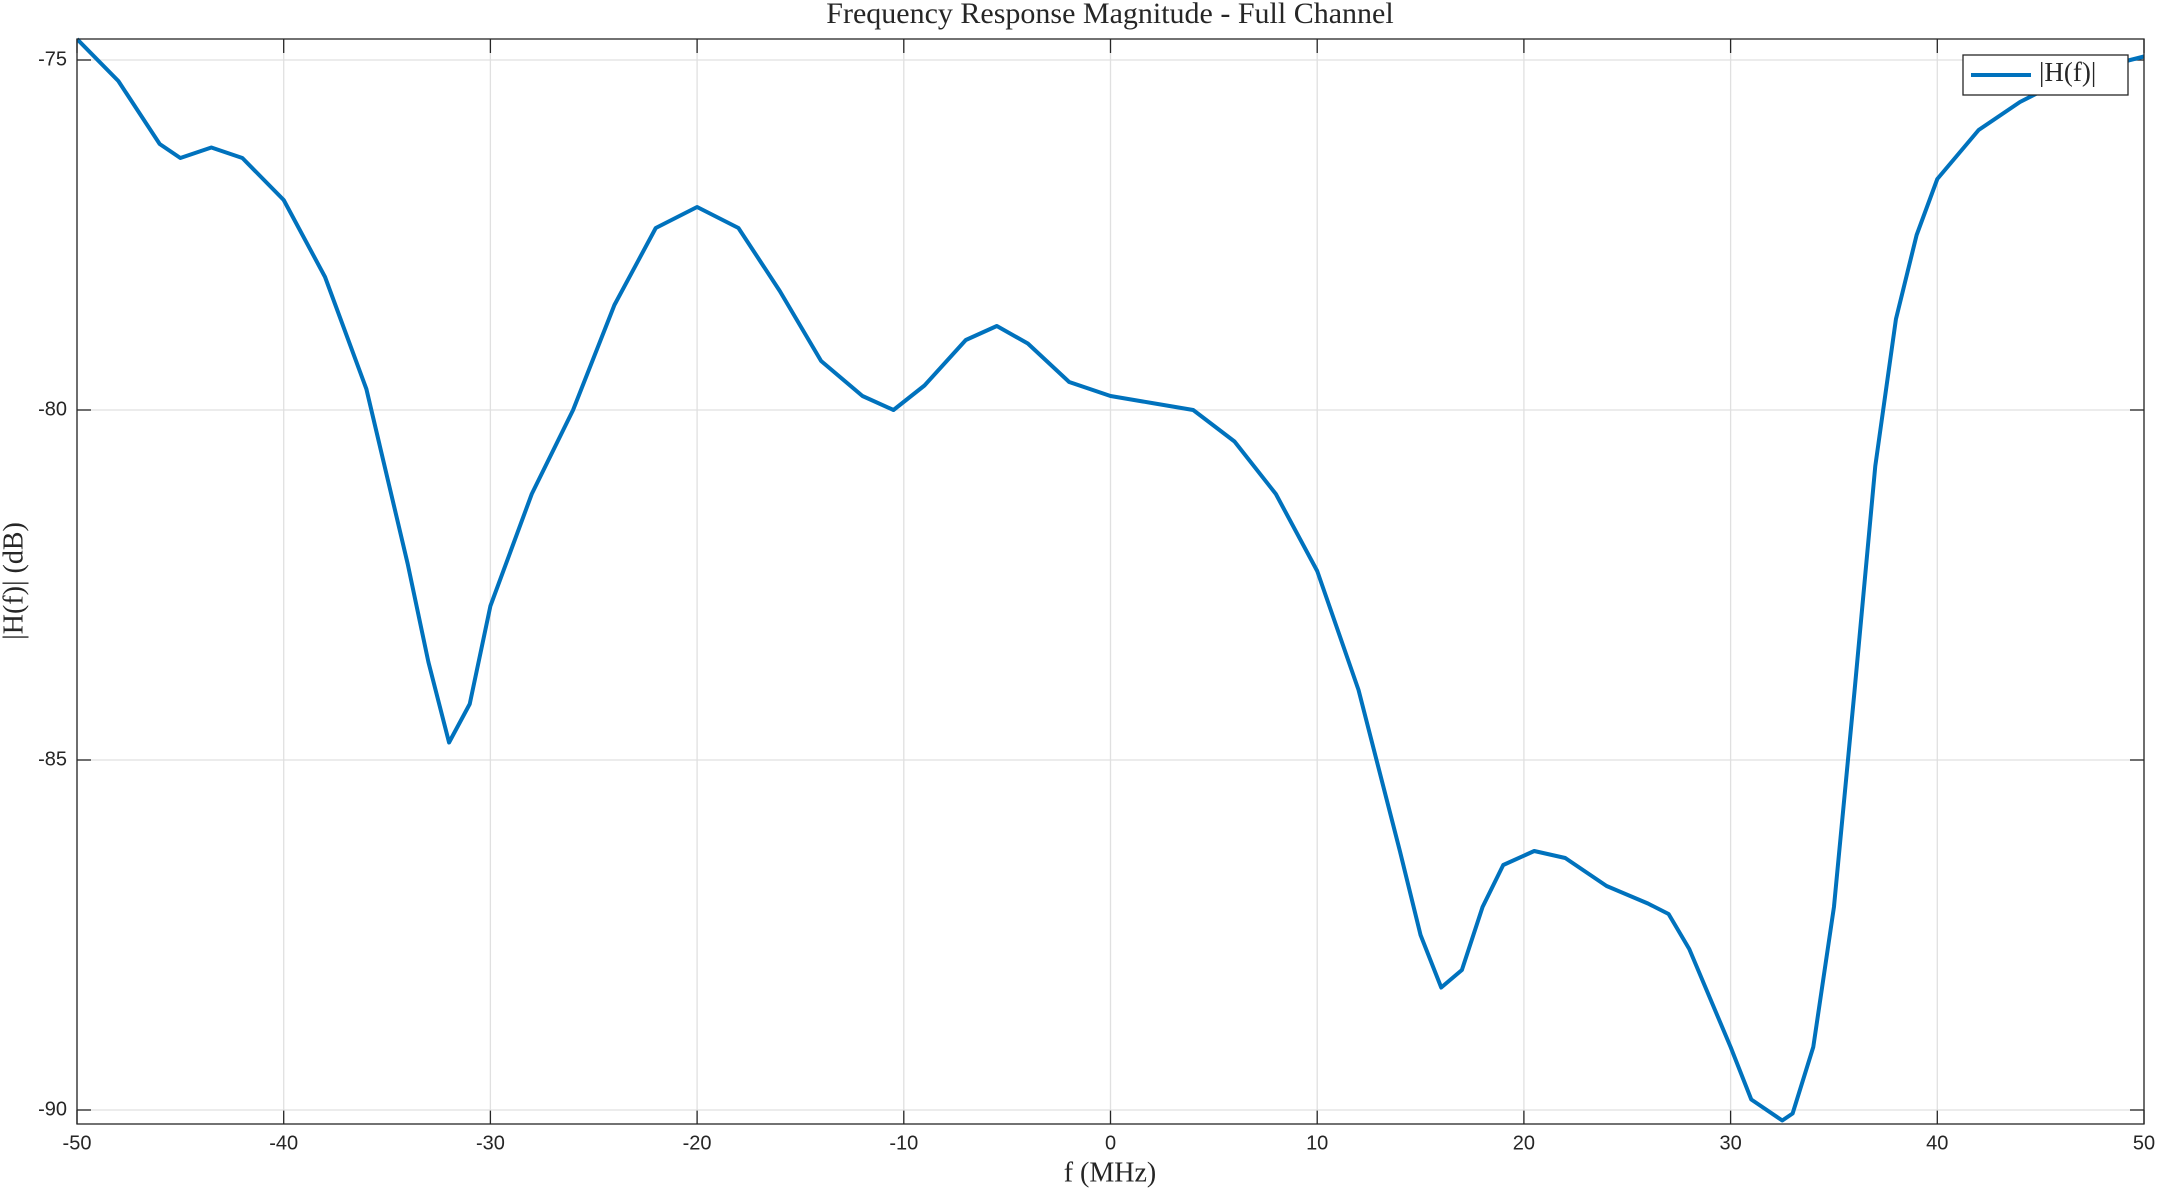 This screenshot has height=1193, width=2158. Describe the element at coordinates (1937, 1143) in the screenshot. I see `x-tick-label: 40` at that location.